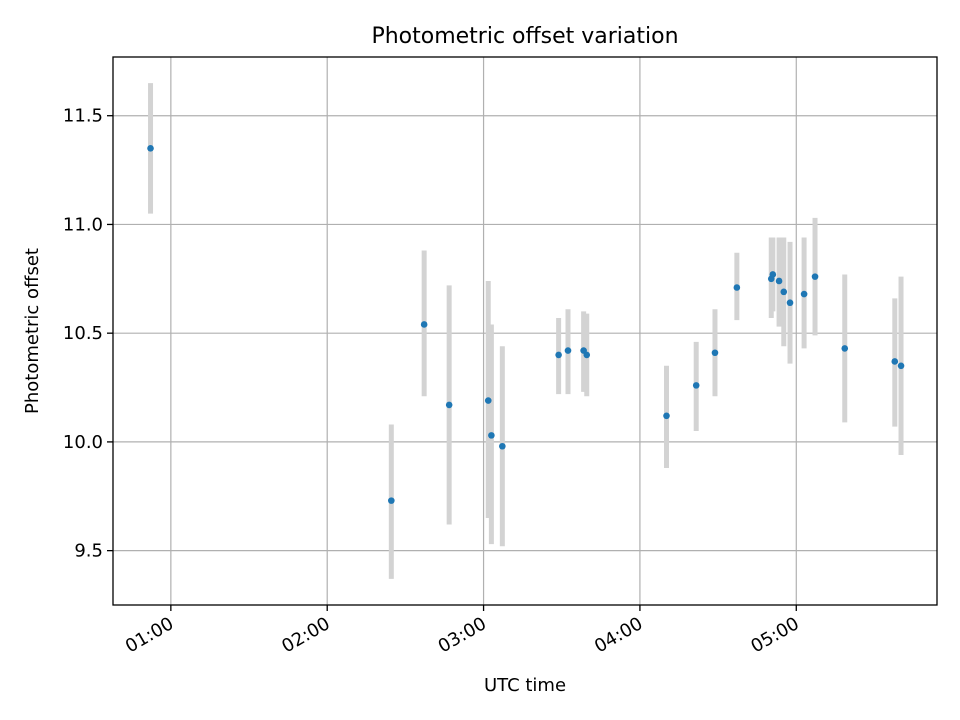 This screenshot has height=720, width=960. Describe the element at coordinates (774, 635) in the screenshot. I see `x-tick-label: 05:00` at that location.